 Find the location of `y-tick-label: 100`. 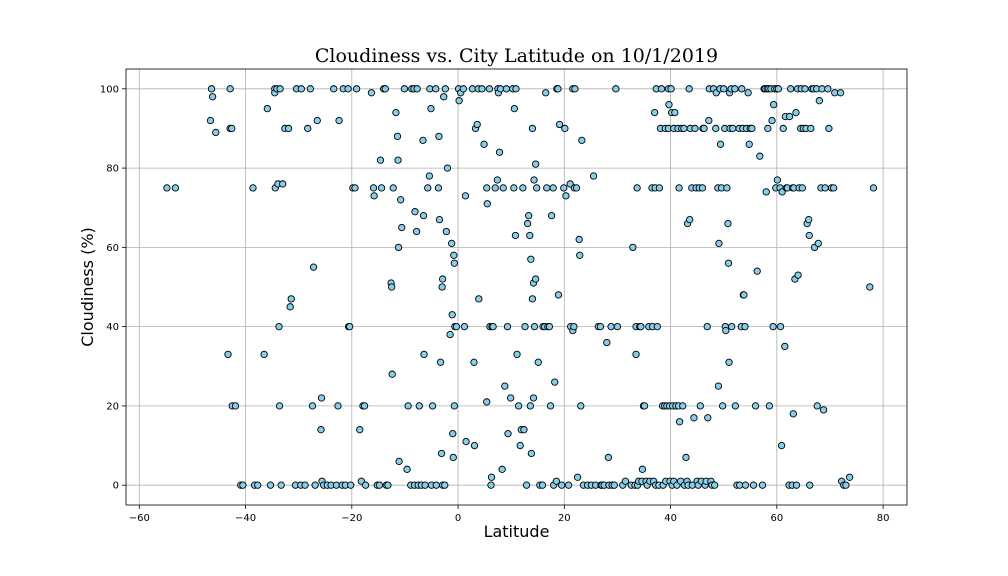

y-tick-label: 100 is located at coordinates (109, 89).